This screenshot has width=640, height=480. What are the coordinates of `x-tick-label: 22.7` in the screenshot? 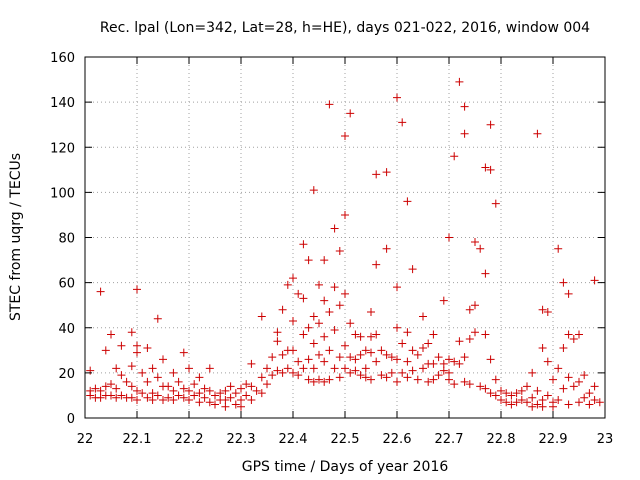 It's located at (449, 439).